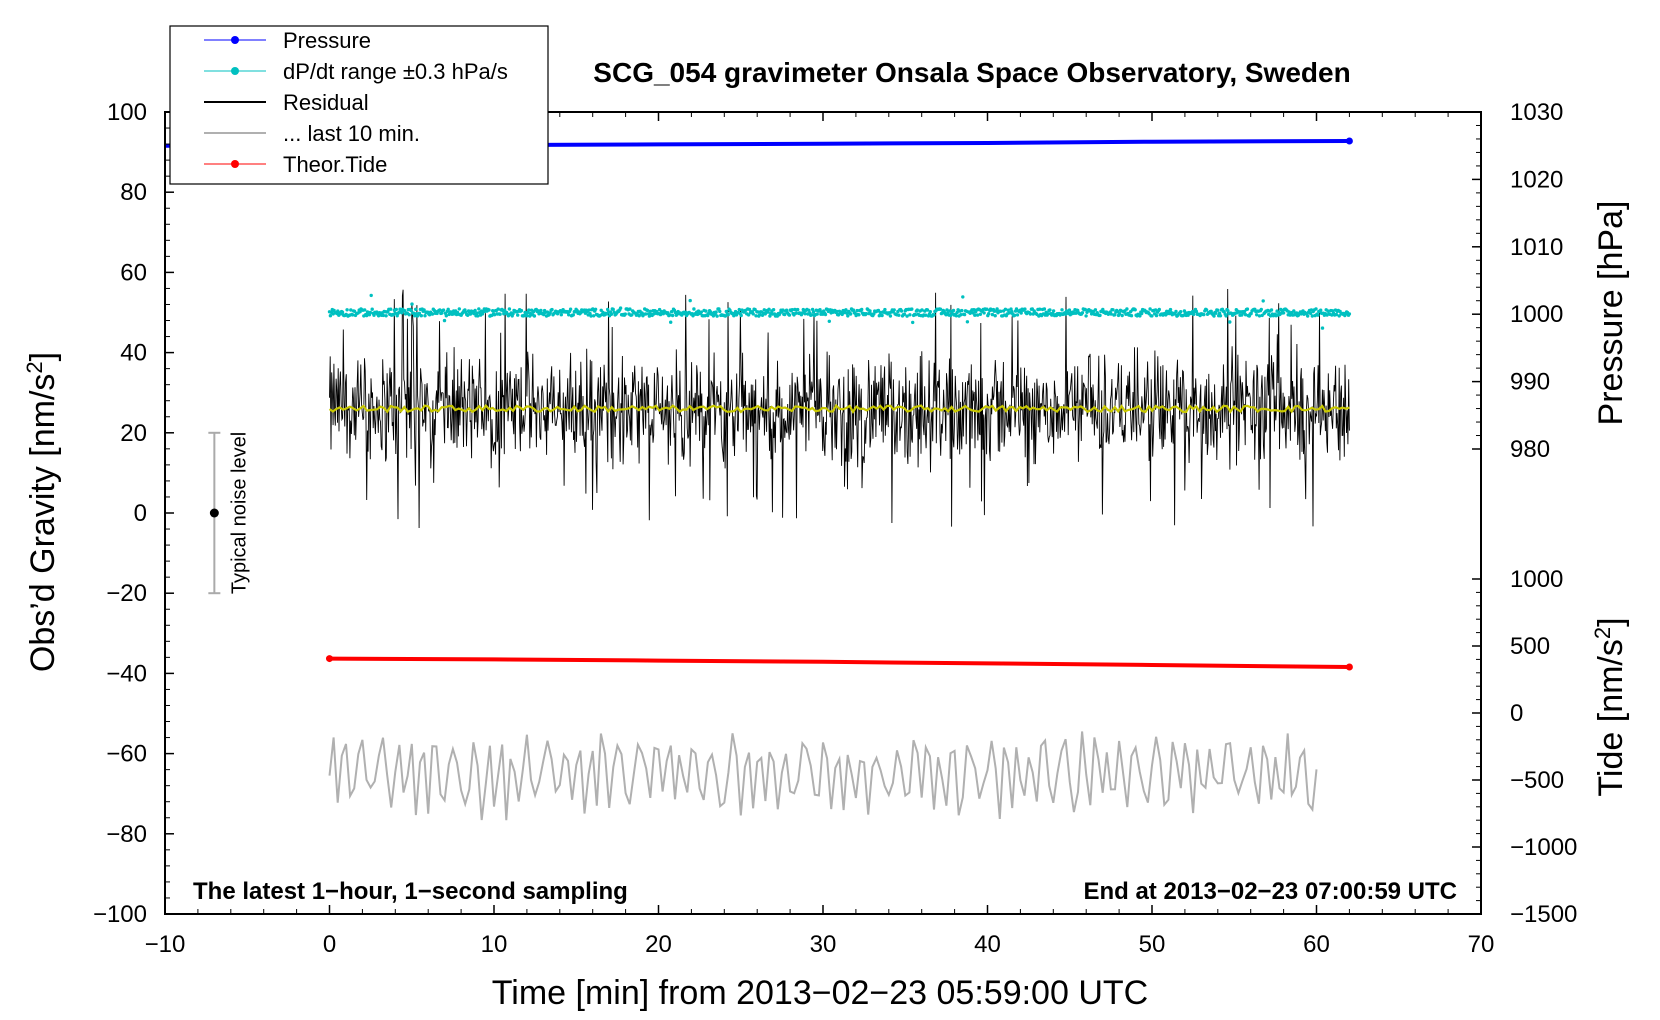 Image resolution: width=1660 pixels, height=1020 pixels. Describe the element at coordinates (126, 593) in the screenshot. I see `y-tick-label: −20` at that location.